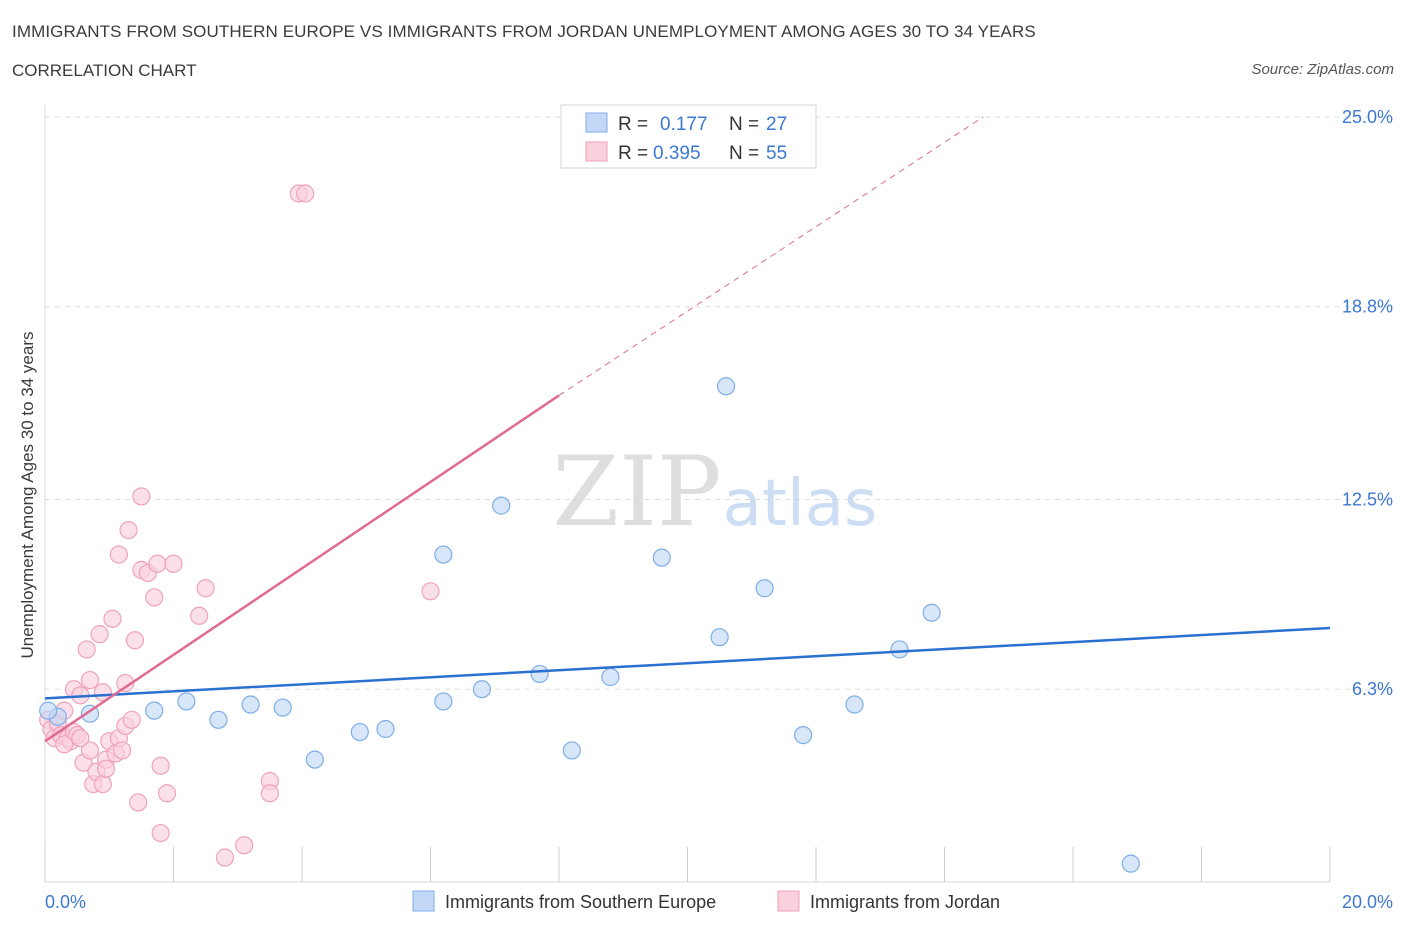  Describe the element at coordinates (1367, 307) in the screenshot. I see `y-tick-label: 18.8%` at that location.